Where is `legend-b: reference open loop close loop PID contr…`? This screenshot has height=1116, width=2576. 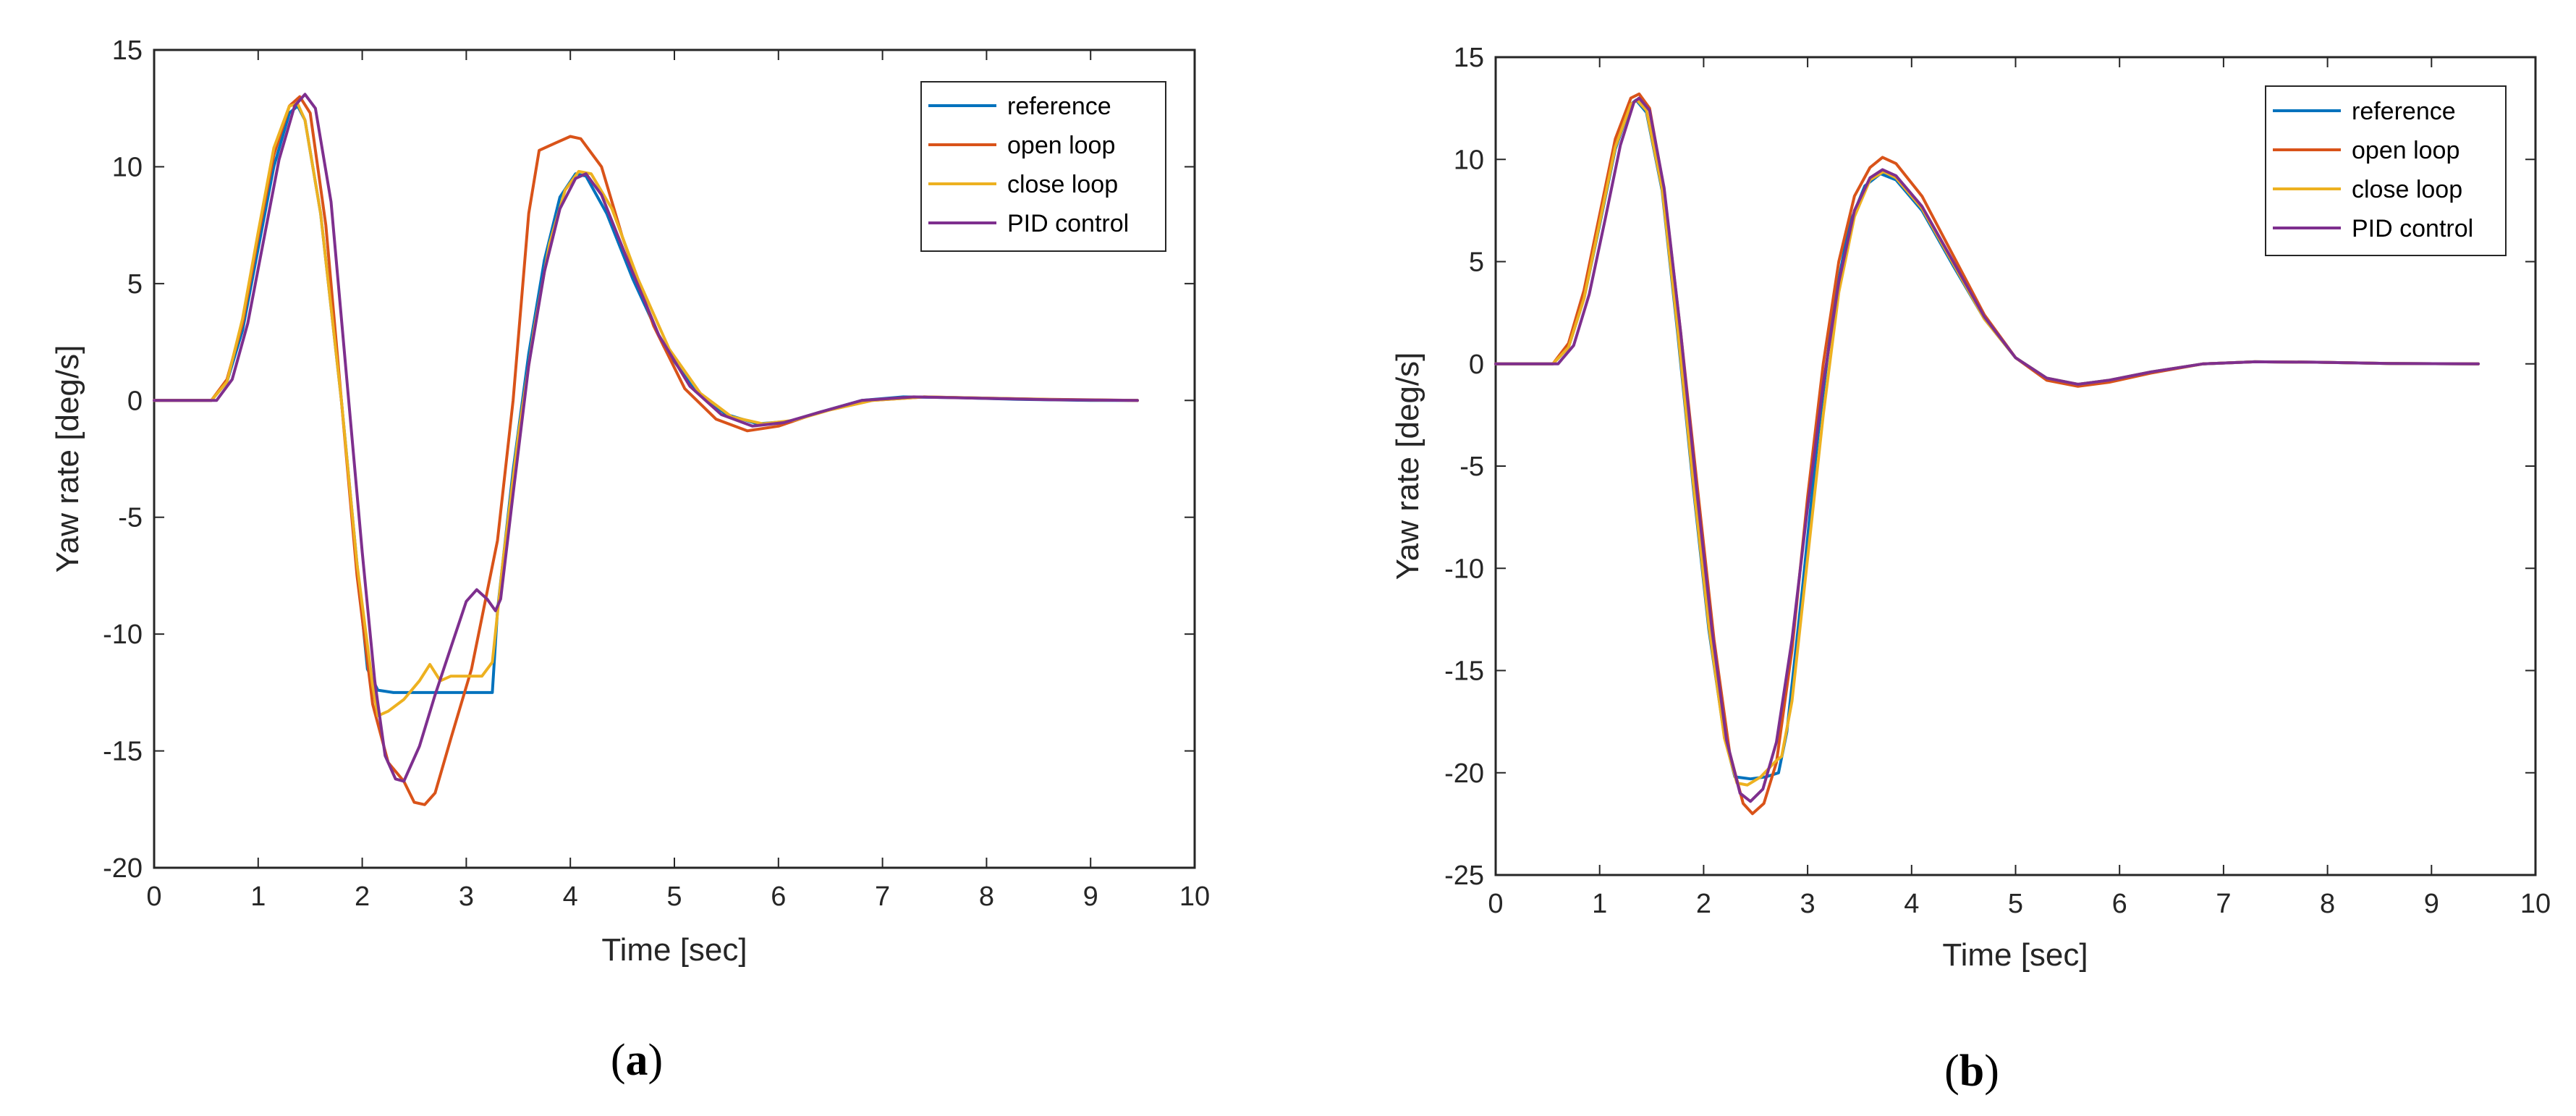 legend-b: reference open loop close loop PID contr… is located at coordinates (2386, 170).